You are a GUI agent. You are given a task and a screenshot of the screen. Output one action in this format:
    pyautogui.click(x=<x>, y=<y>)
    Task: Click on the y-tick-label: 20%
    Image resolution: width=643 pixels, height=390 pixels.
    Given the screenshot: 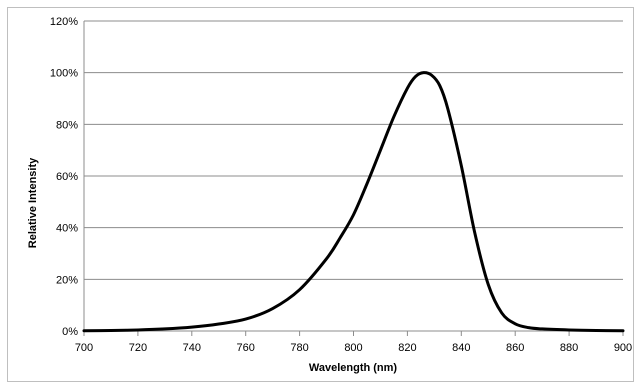 What is the action you would take?
    pyautogui.click(x=67, y=280)
    